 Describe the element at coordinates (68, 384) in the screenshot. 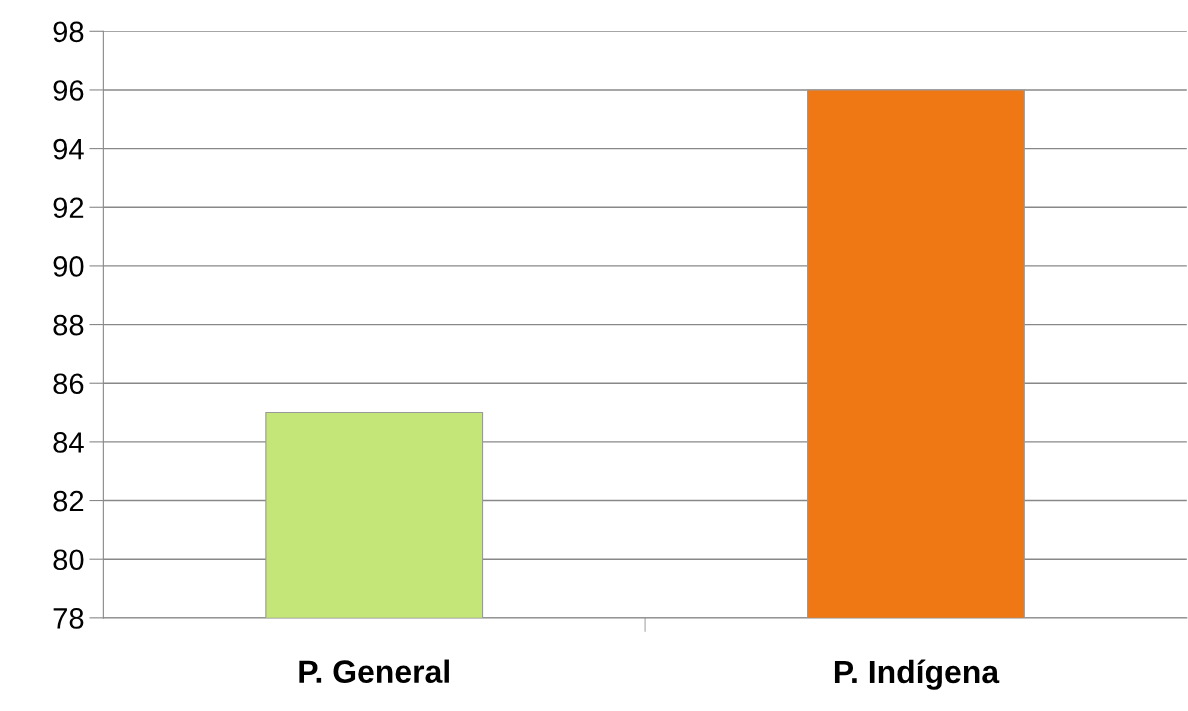

I see `y-tick-label: 86` at that location.